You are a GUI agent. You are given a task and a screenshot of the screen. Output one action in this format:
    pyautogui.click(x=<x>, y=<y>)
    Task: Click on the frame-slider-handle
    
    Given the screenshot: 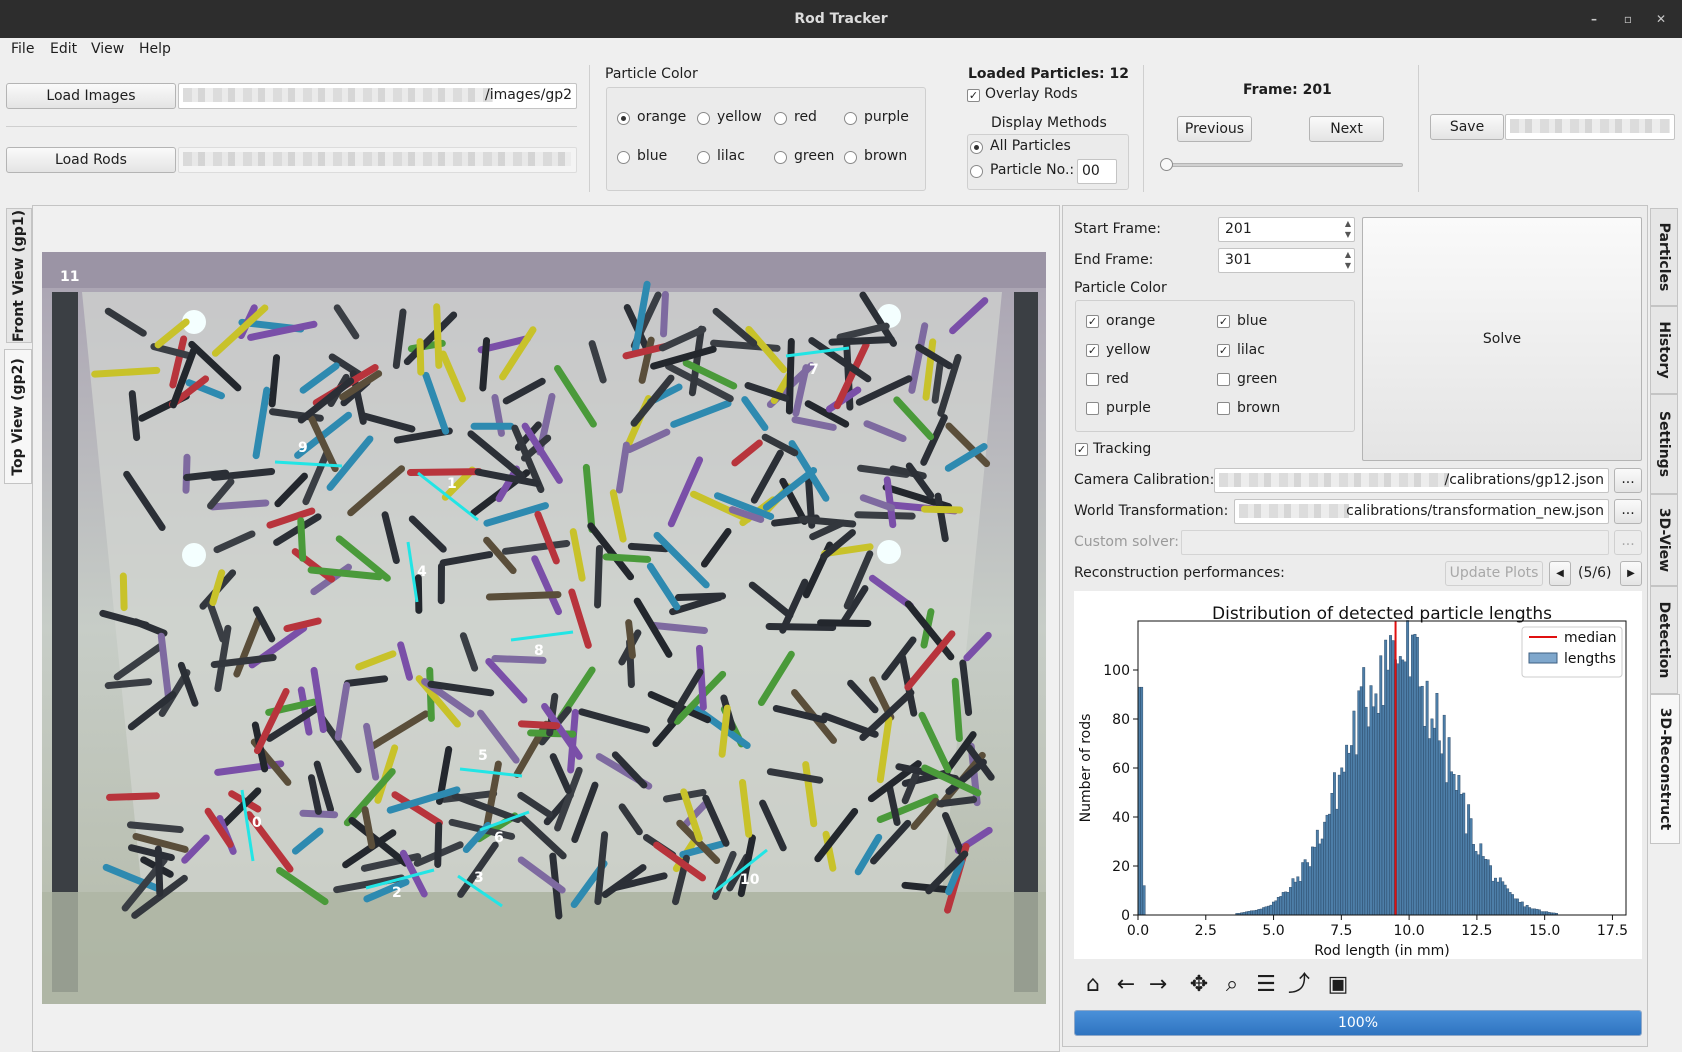 What is the action you would take?
    pyautogui.click(x=1166, y=164)
    